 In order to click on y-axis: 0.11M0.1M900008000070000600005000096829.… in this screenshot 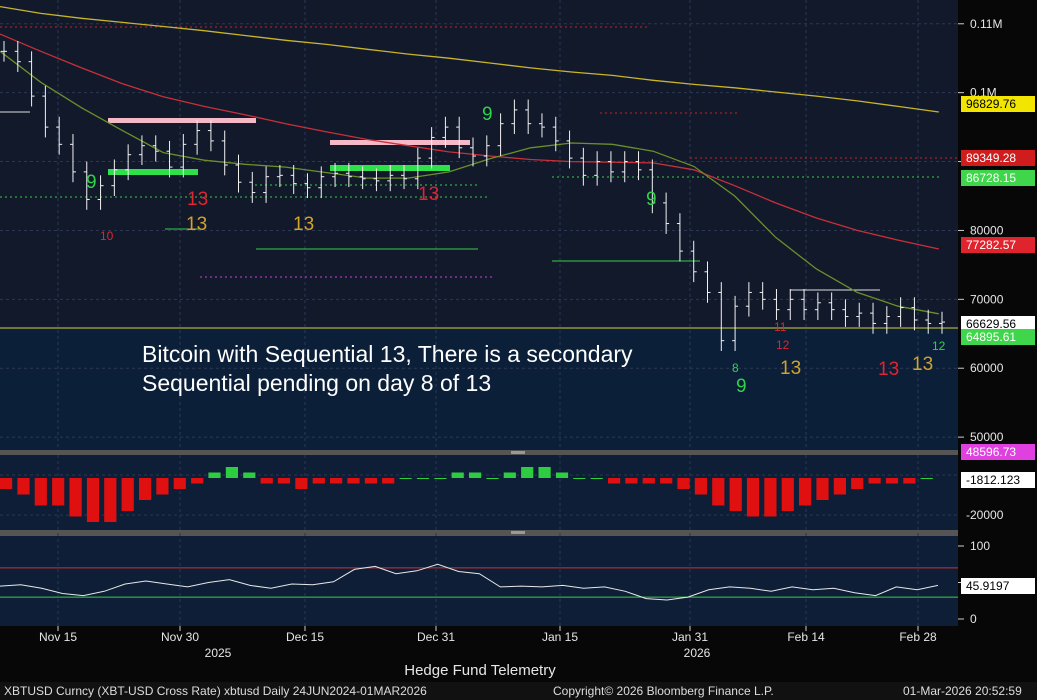, I will do `click(996, 321)`.